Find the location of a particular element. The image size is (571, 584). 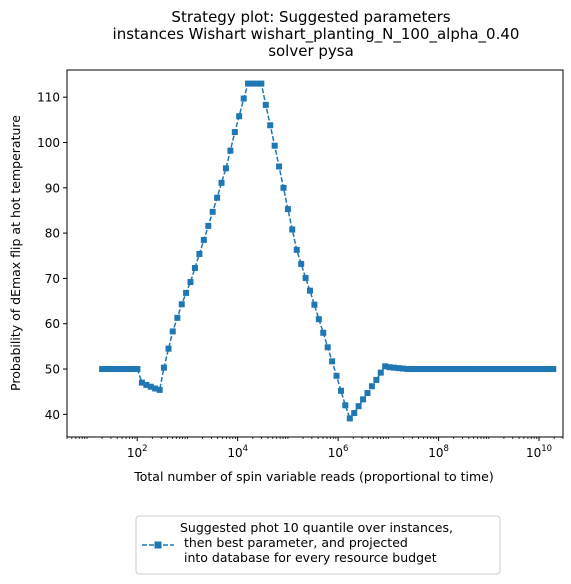

legend-marker-swatch is located at coordinates (158, 545).